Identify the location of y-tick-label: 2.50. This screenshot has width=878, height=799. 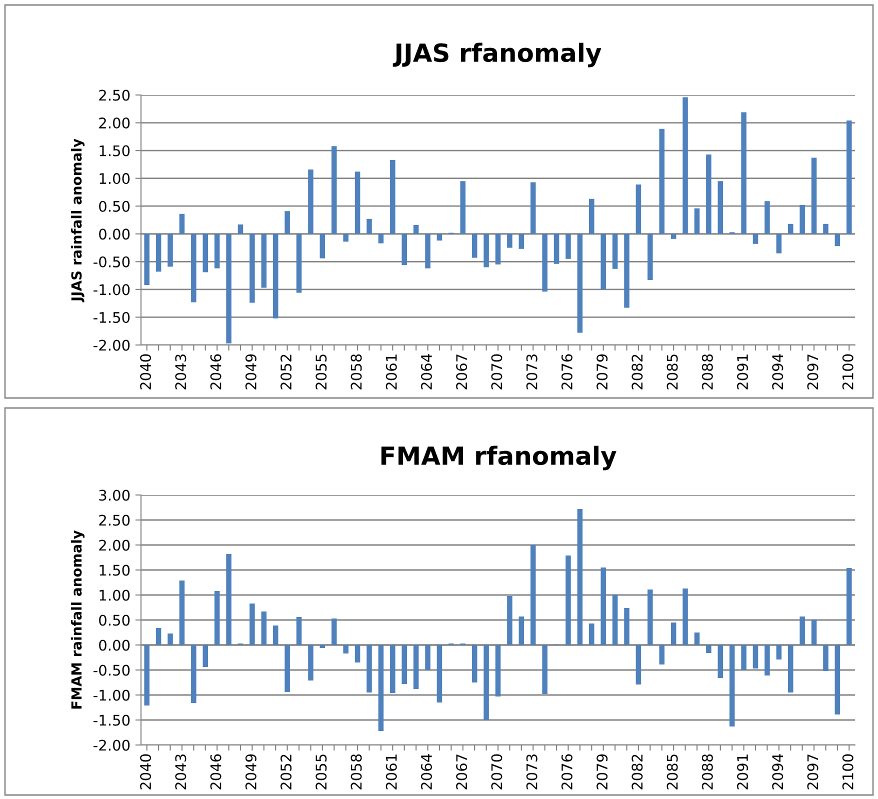
(114, 520).